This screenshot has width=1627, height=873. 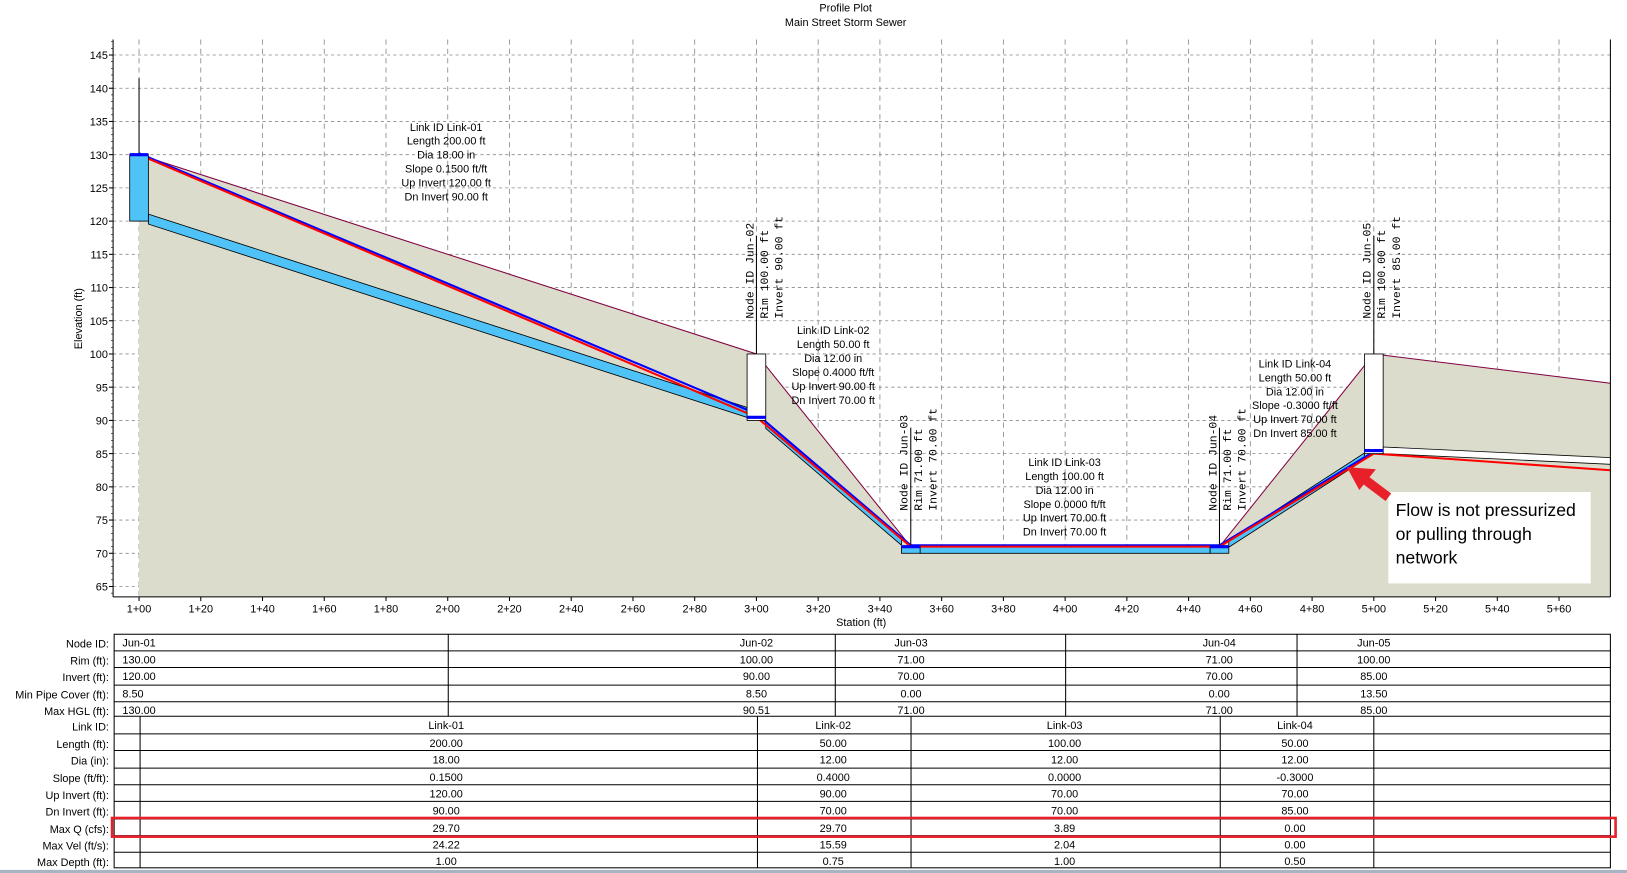 What do you see at coordinates (813, 871) in the screenshot?
I see `bottom-border` at bounding box center [813, 871].